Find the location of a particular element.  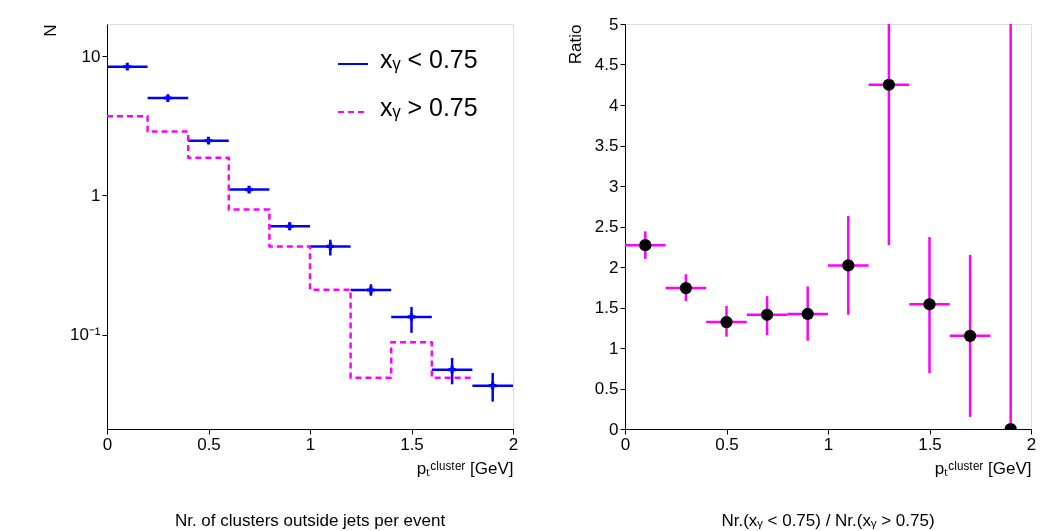

y-tick-label: 3 is located at coordinates (614, 186).